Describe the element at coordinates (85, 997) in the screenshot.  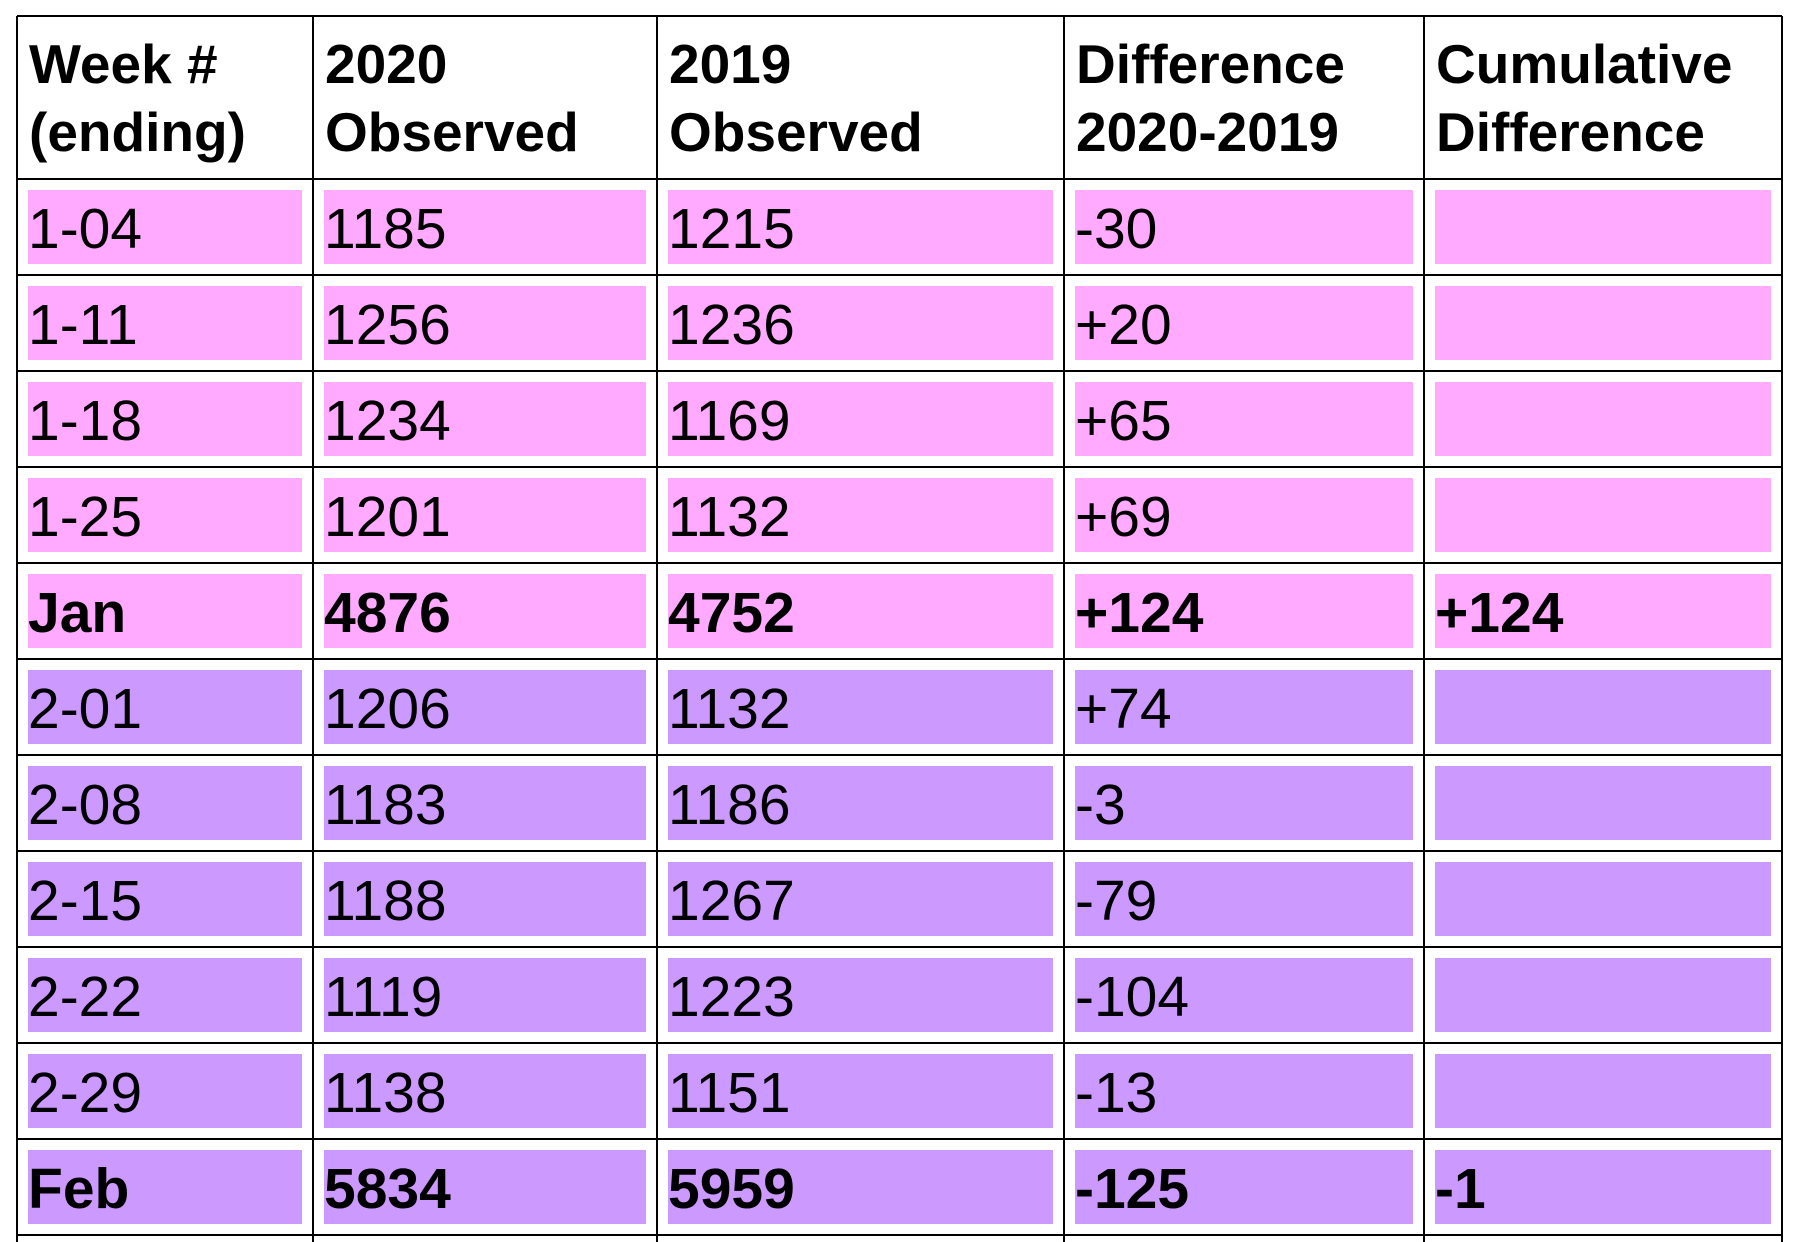
I see `cell-text: 2-22` at that location.